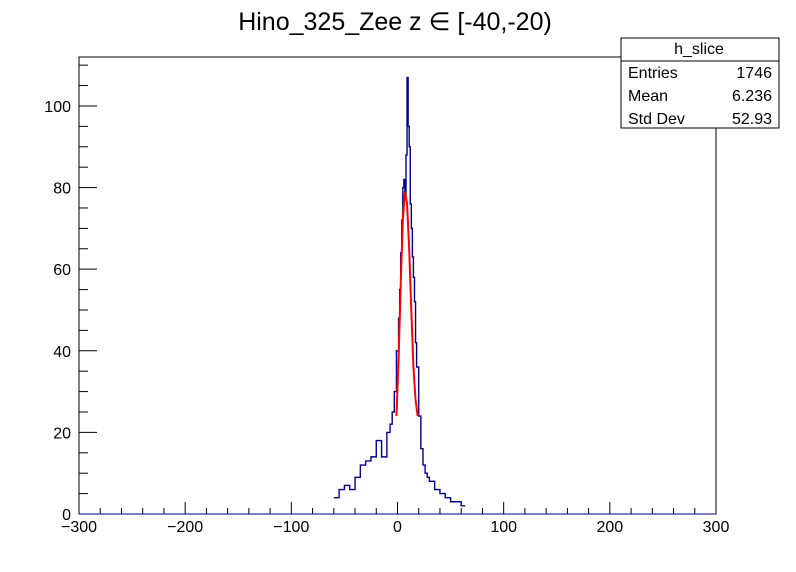 The height and width of the screenshot is (572, 796). What do you see at coordinates (395, 22) in the screenshot?
I see `chart-title: Hino_325_Zee z ∈ [-40,-20)` at bounding box center [395, 22].